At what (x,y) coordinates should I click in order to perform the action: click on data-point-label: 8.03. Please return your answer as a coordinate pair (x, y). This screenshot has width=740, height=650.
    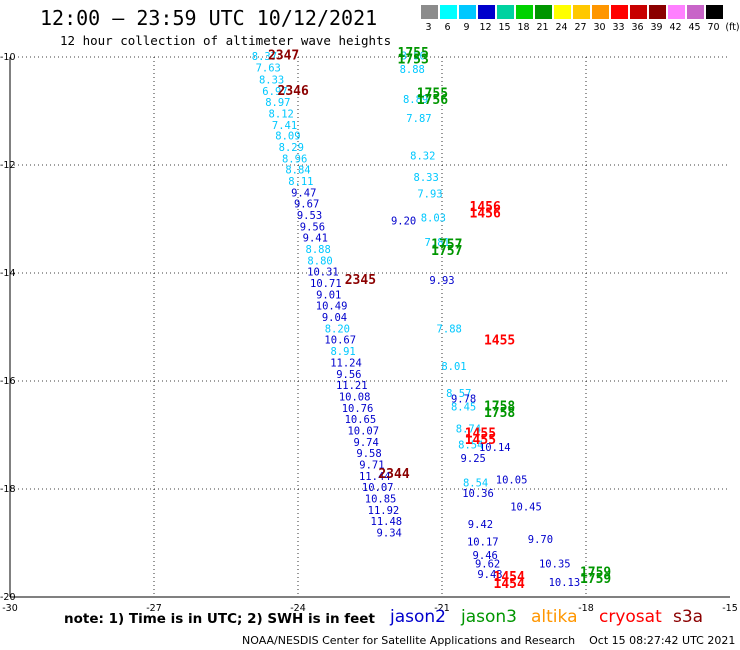
    Looking at the image, I should click on (433, 219).